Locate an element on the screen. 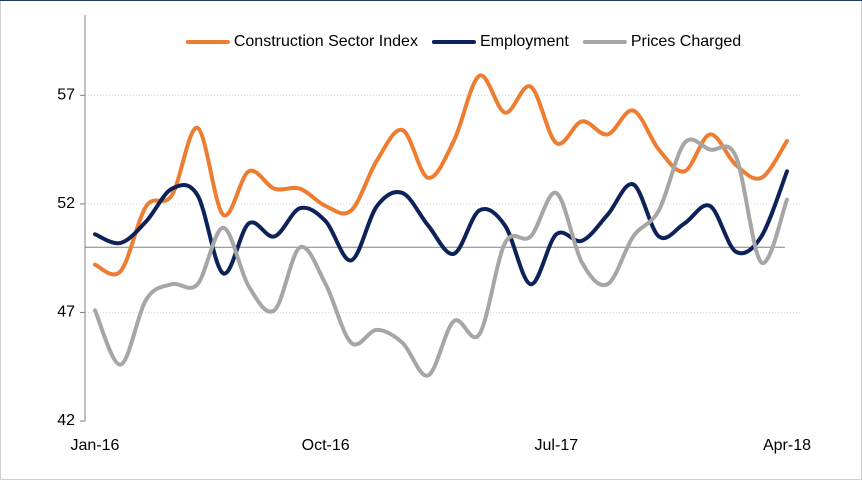 This screenshot has height=480, width=862. legend-label: Prices Charged is located at coordinates (686, 41).